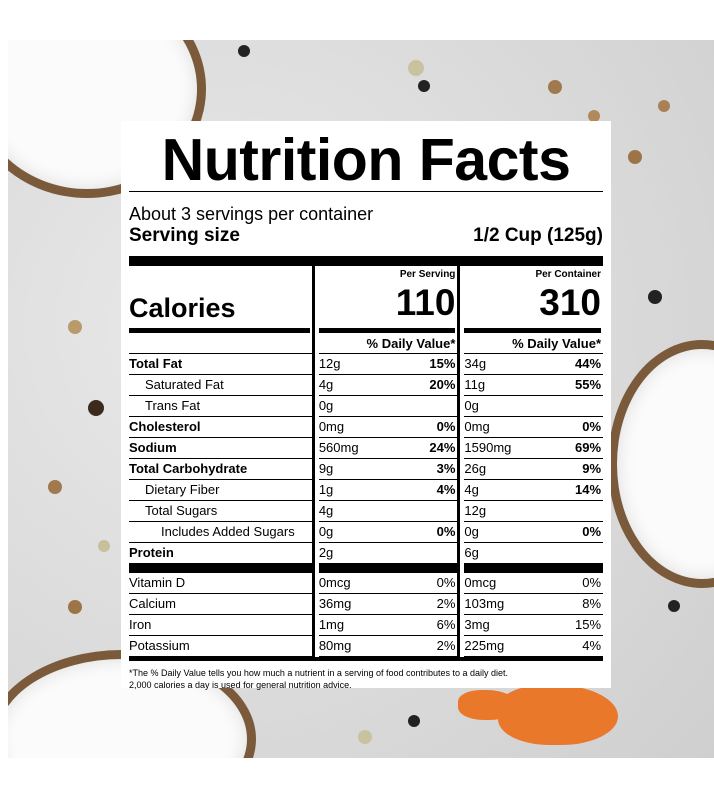  I want to click on calories-per-container: 310, so click(570, 302).